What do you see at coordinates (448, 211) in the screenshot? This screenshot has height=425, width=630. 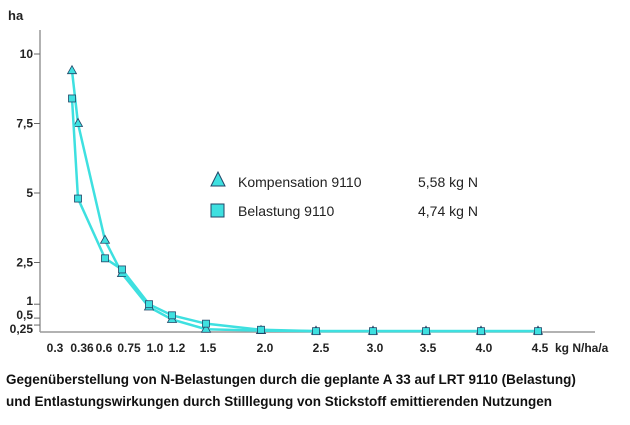 I see `legend-value-belastung: 4,74 kg N` at bounding box center [448, 211].